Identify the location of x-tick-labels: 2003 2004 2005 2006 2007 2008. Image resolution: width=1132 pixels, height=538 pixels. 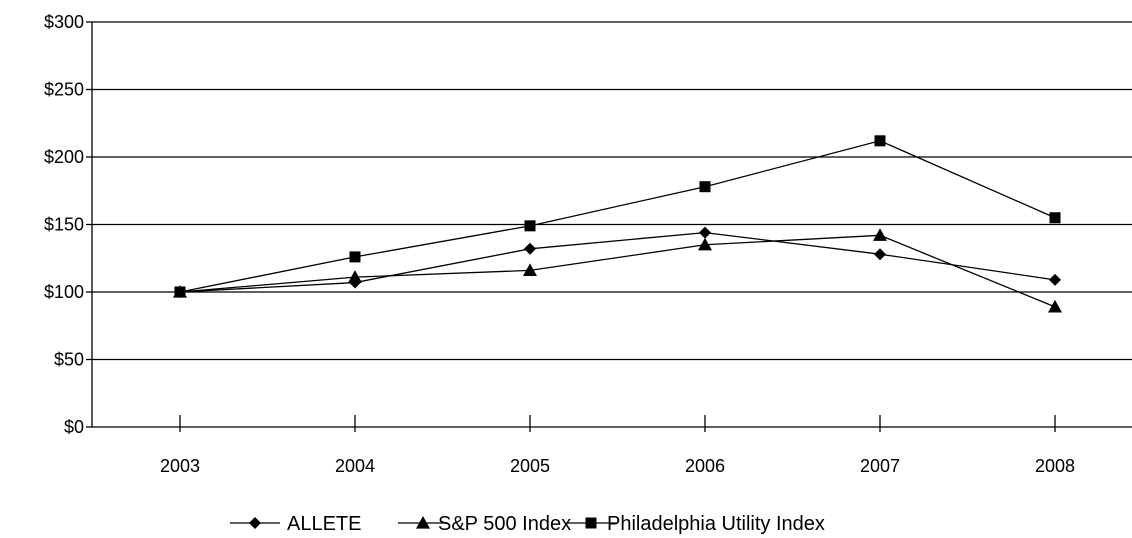
(617, 466).